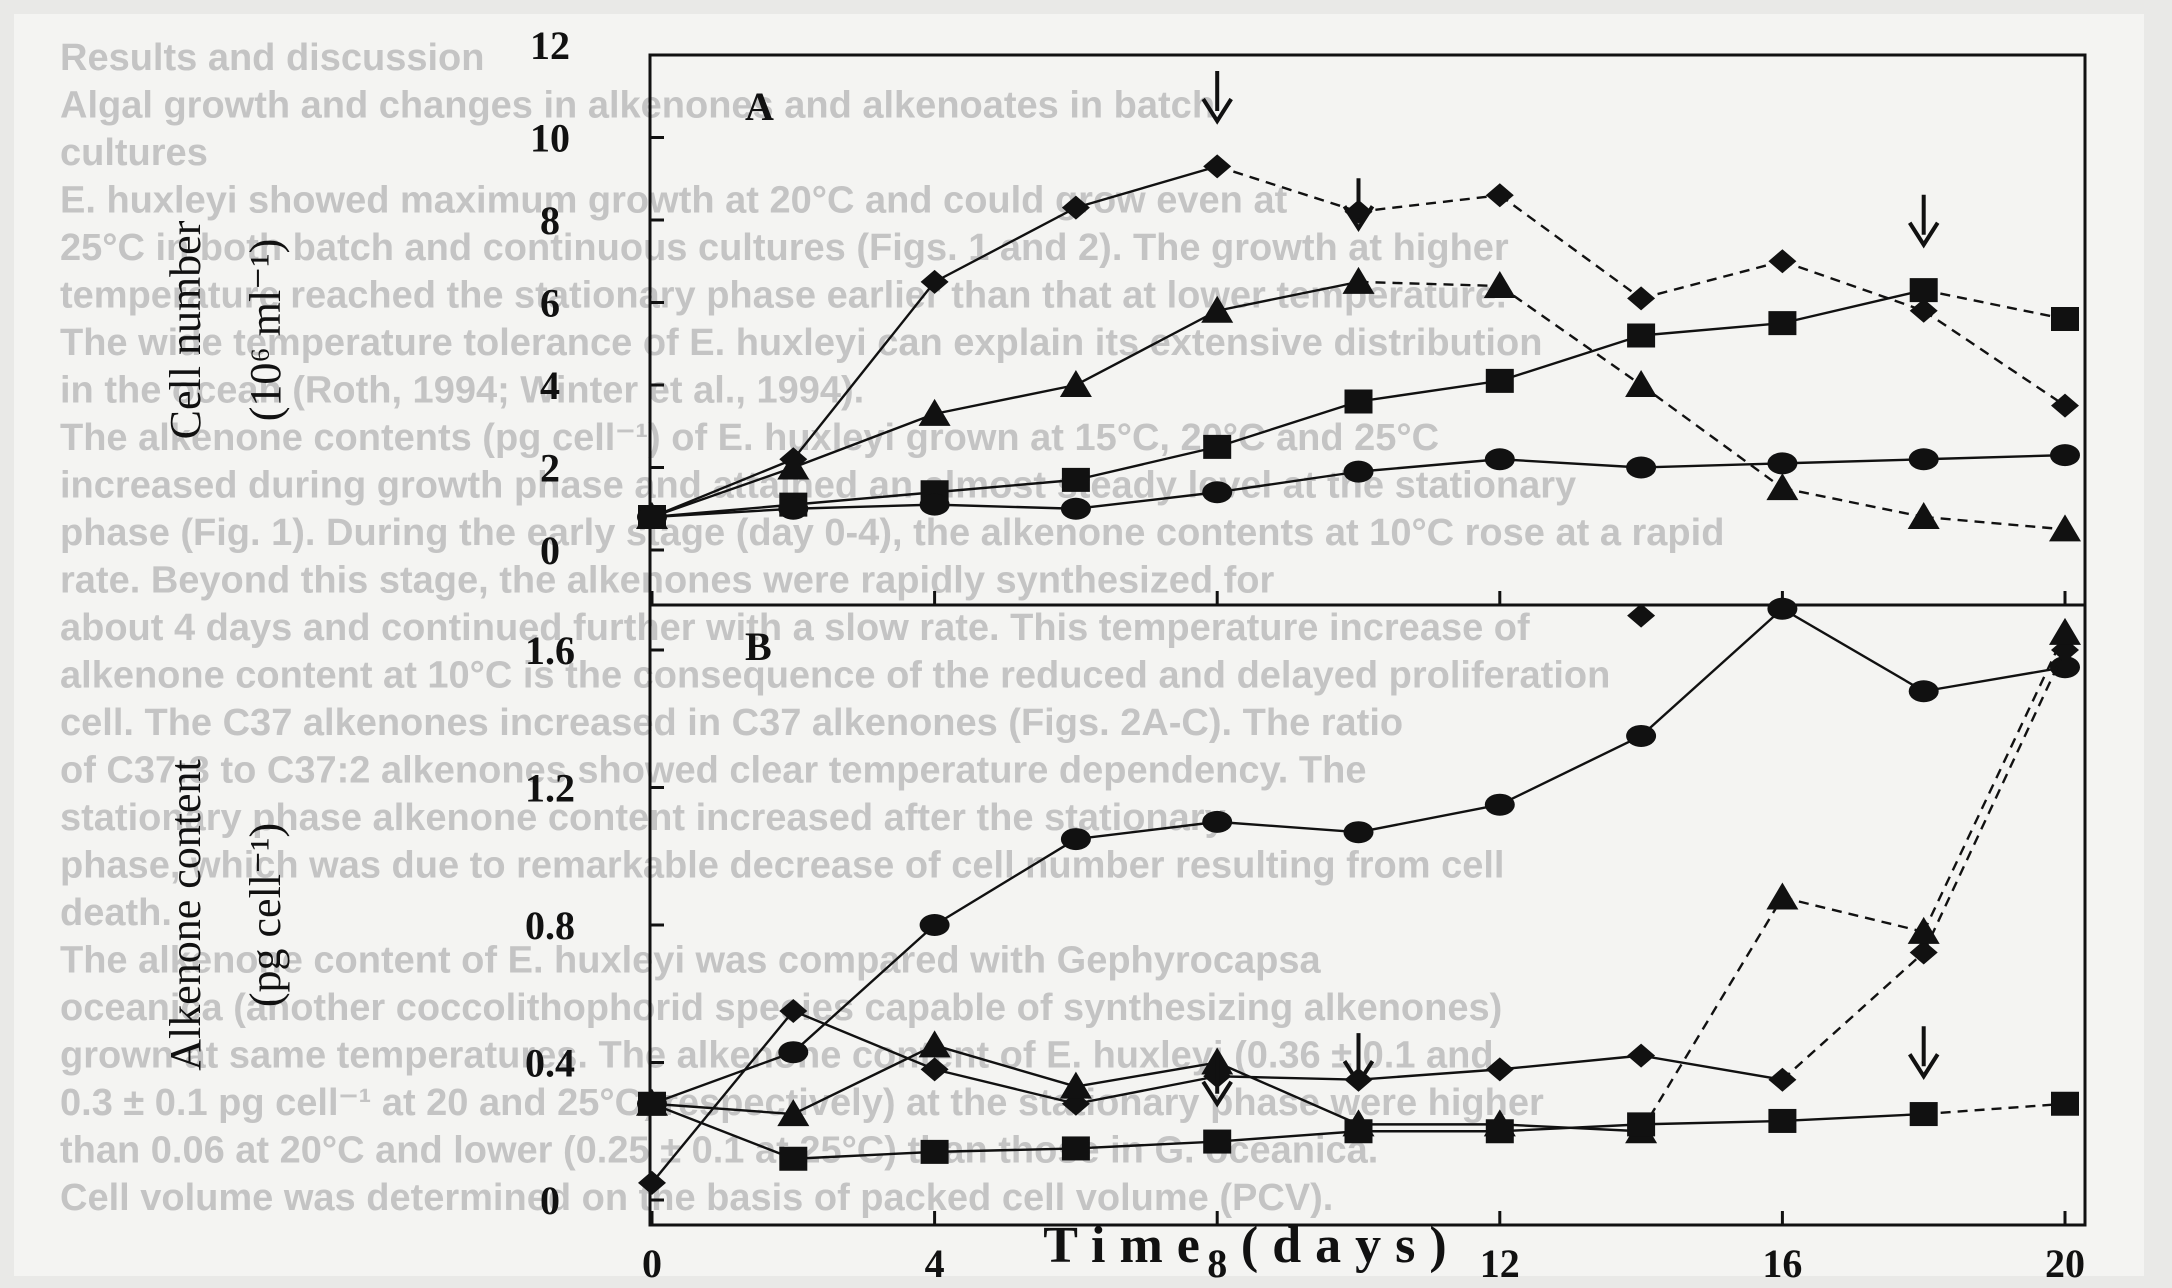 The height and width of the screenshot is (1288, 2172). Describe the element at coordinates (550, 788) in the screenshot. I see `y-tick-label: 1.2` at that location.